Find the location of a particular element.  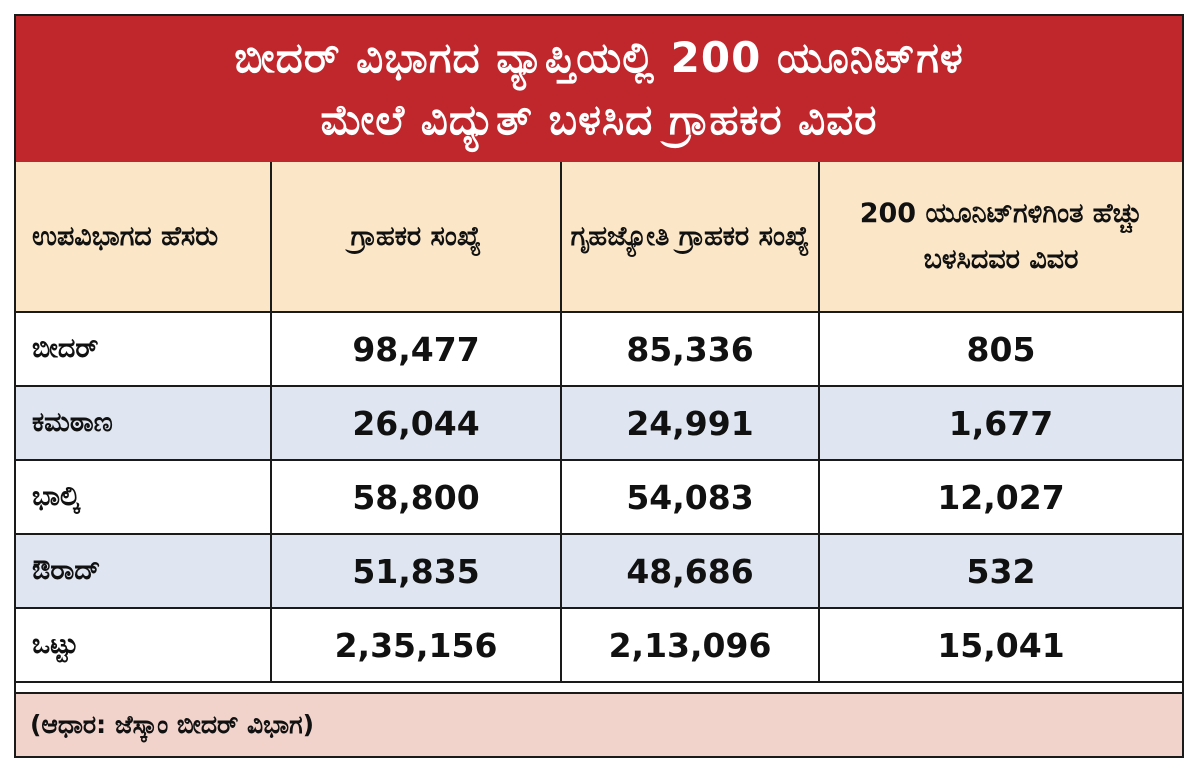

cell-over200: 12,027 is located at coordinates (1000, 497).